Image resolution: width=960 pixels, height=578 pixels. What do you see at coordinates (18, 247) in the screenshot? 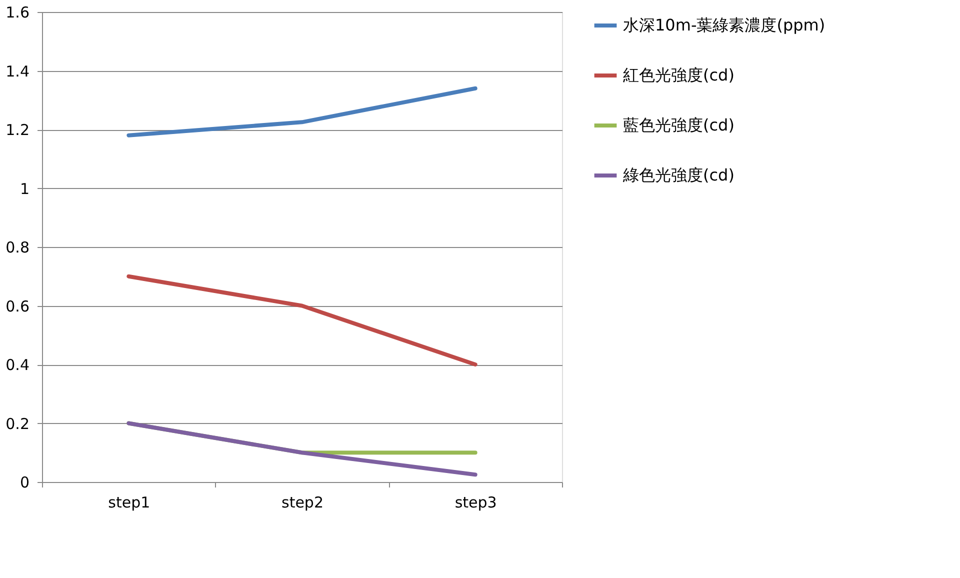
I see `y-tick-label: 0.8` at bounding box center [18, 247].